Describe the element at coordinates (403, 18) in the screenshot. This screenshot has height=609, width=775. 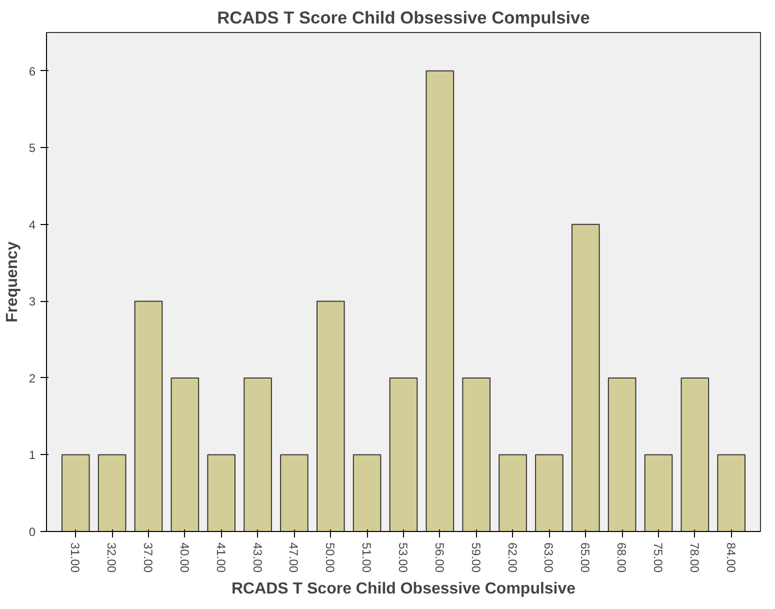
I see `chart-title: RCADS T Score Child Obsessive Compulsive` at that location.